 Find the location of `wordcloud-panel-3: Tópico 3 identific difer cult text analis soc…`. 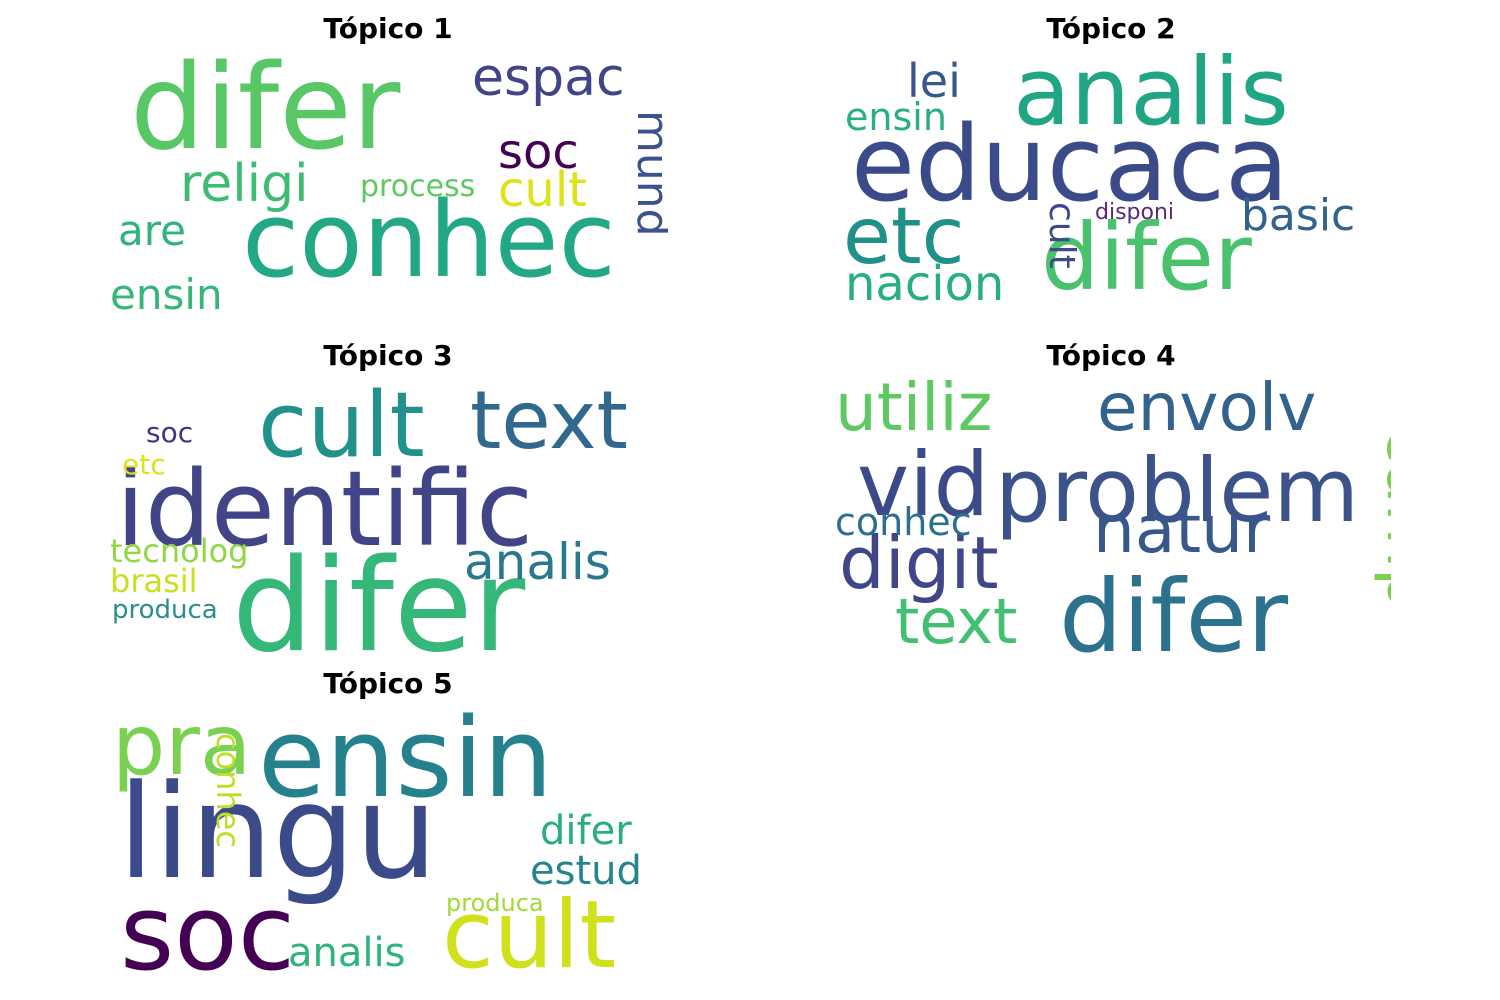

wordcloud-panel-3: Tópico 3 identific difer cult text analis soc… is located at coordinates (388, 502).